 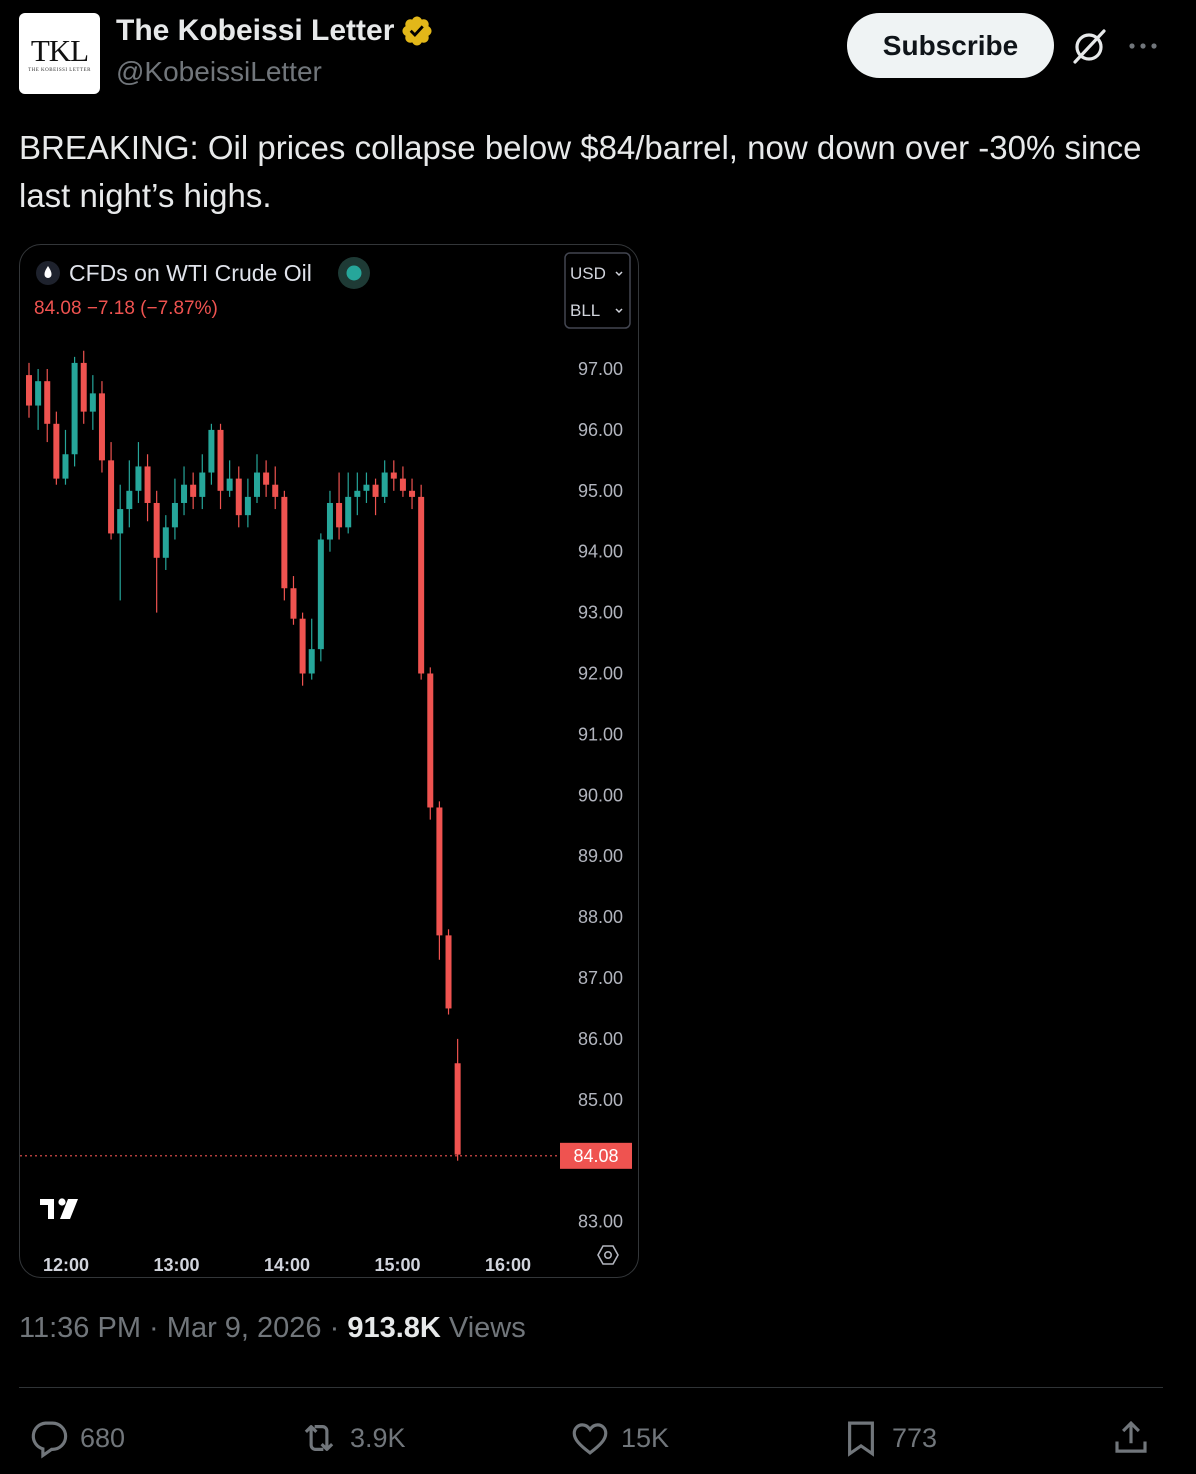 I want to click on y-tick-label: 85.00, so click(x=600, y=1100).